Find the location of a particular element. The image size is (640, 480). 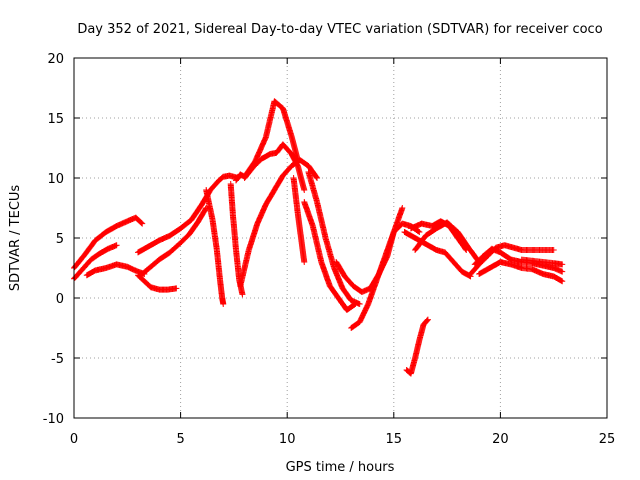

series-track-c is located at coordinates (115, 270).